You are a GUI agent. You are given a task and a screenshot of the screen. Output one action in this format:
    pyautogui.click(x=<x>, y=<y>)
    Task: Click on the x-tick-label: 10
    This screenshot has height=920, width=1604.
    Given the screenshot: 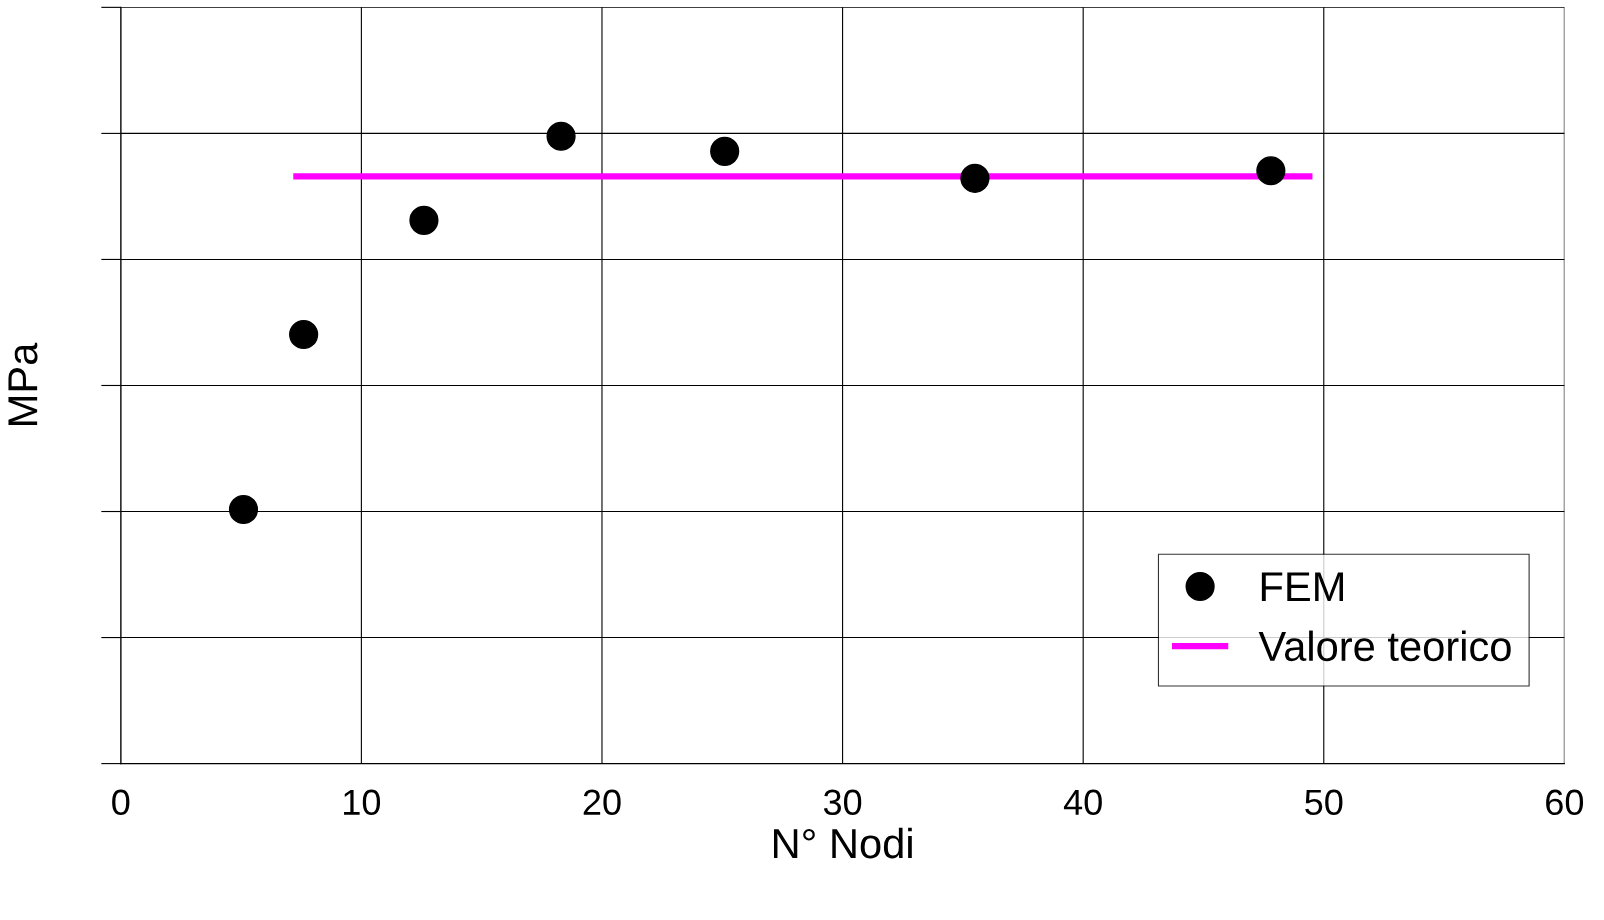 What is the action you would take?
    pyautogui.click(x=362, y=802)
    